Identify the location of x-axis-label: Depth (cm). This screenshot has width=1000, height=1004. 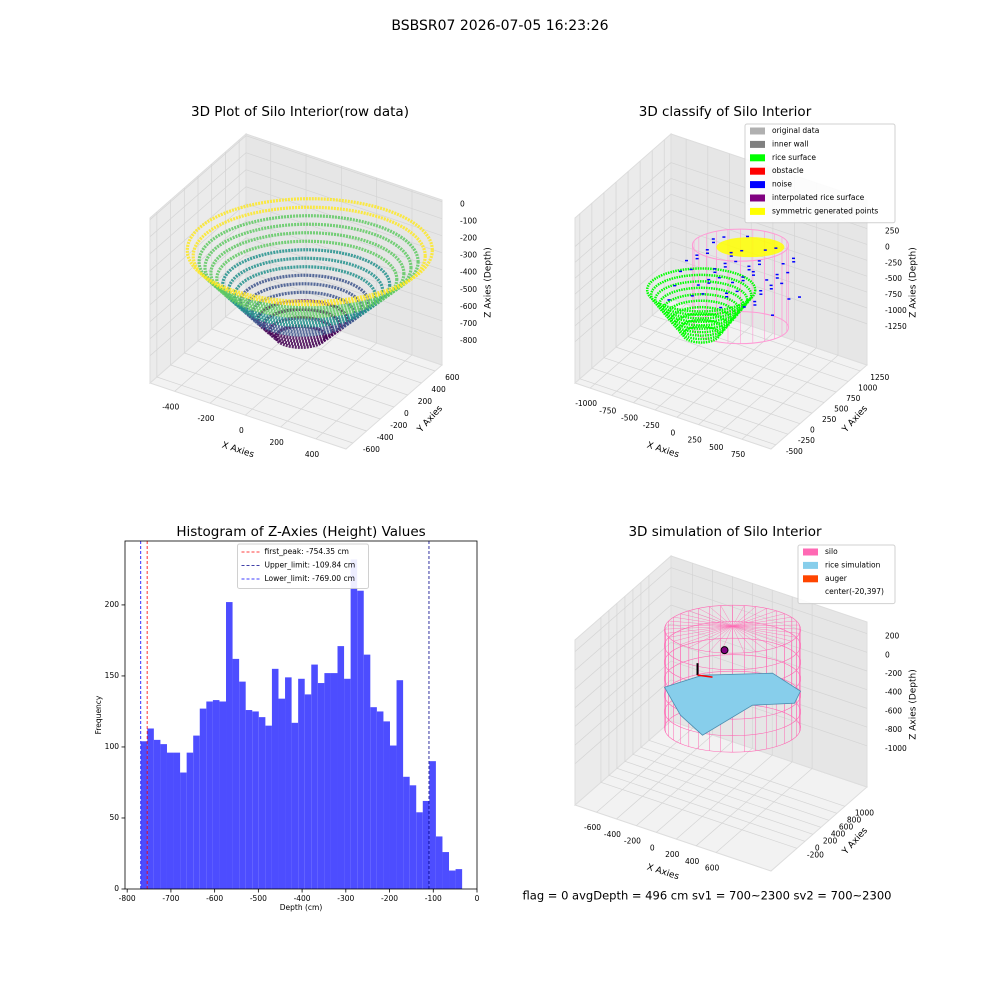
(301, 907).